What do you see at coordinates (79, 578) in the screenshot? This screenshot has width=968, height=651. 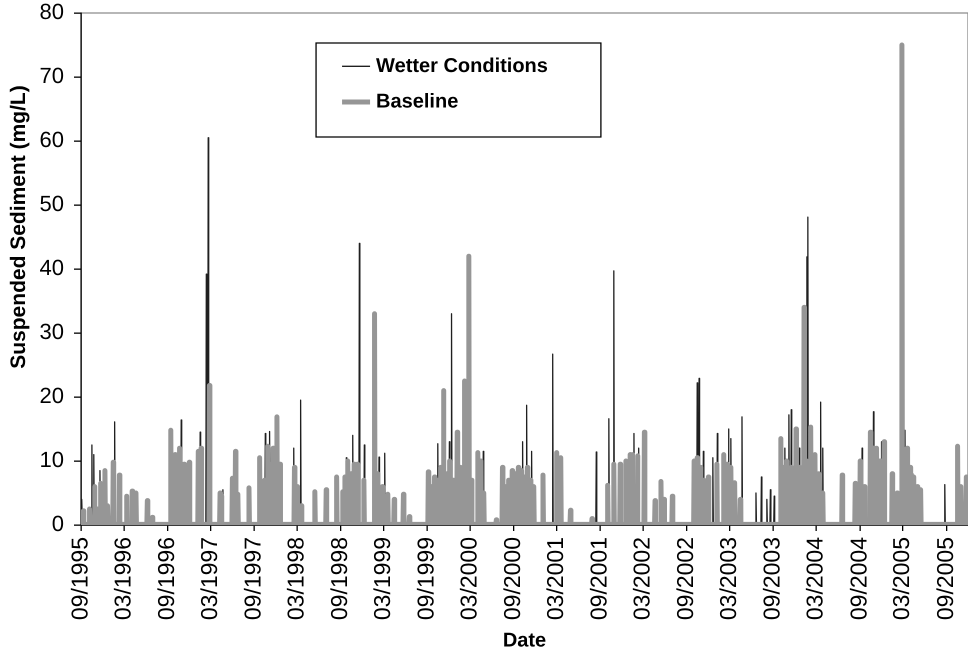 I see `x-tick-label: 09/1995` at bounding box center [79, 578].